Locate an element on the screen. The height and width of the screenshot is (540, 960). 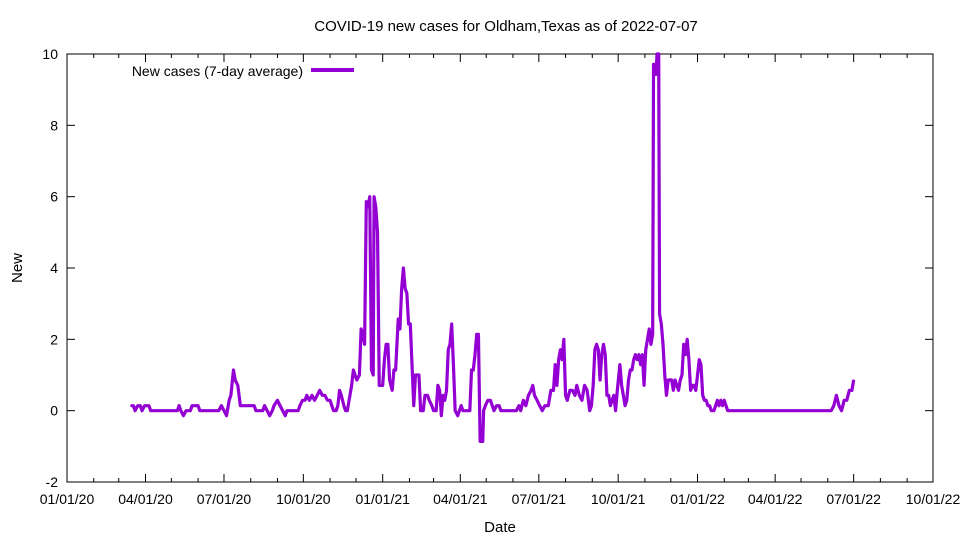
y-axis-label: New is located at coordinates (17, 268).